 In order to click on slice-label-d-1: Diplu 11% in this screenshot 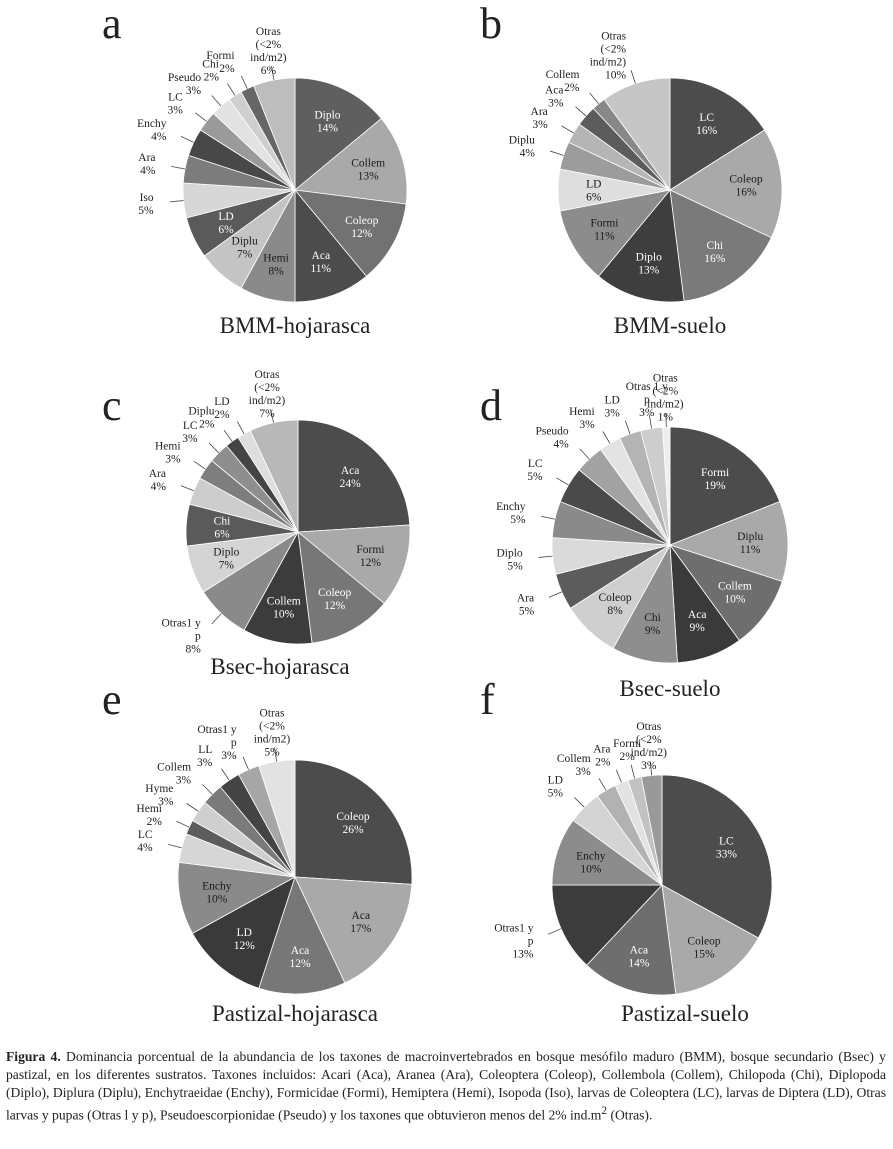, I will do `click(750, 543)`.